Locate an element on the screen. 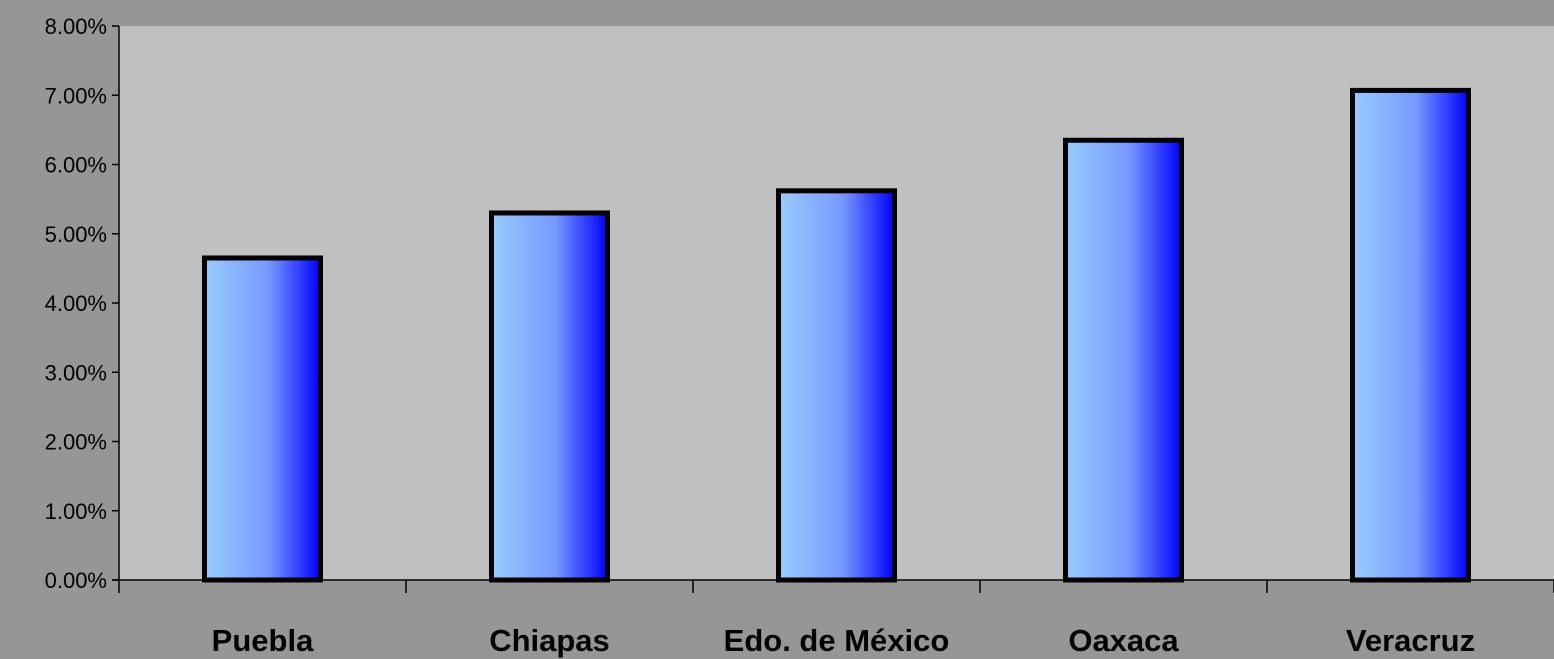  y-tick-label: 1.00% is located at coordinates (76, 511).